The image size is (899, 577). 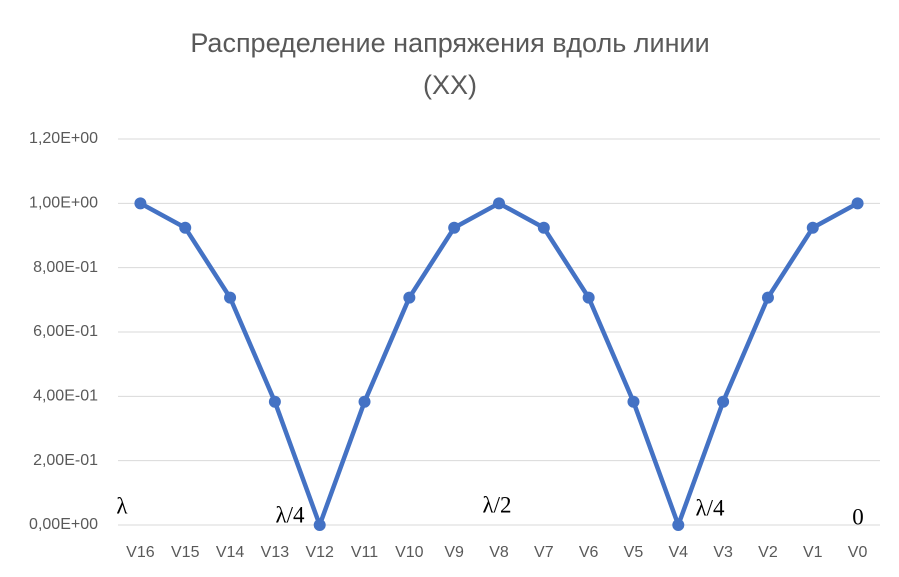 What do you see at coordinates (858, 552) in the screenshot?
I see `x-tick-label: V0` at bounding box center [858, 552].